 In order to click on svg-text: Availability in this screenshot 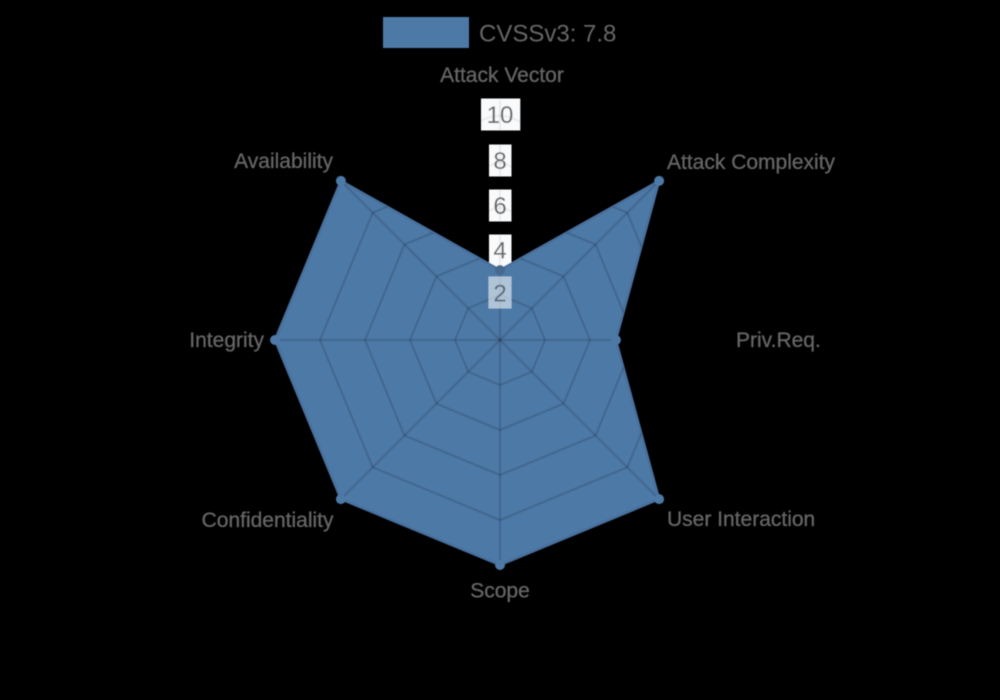, I will do `click(283, 161)`.